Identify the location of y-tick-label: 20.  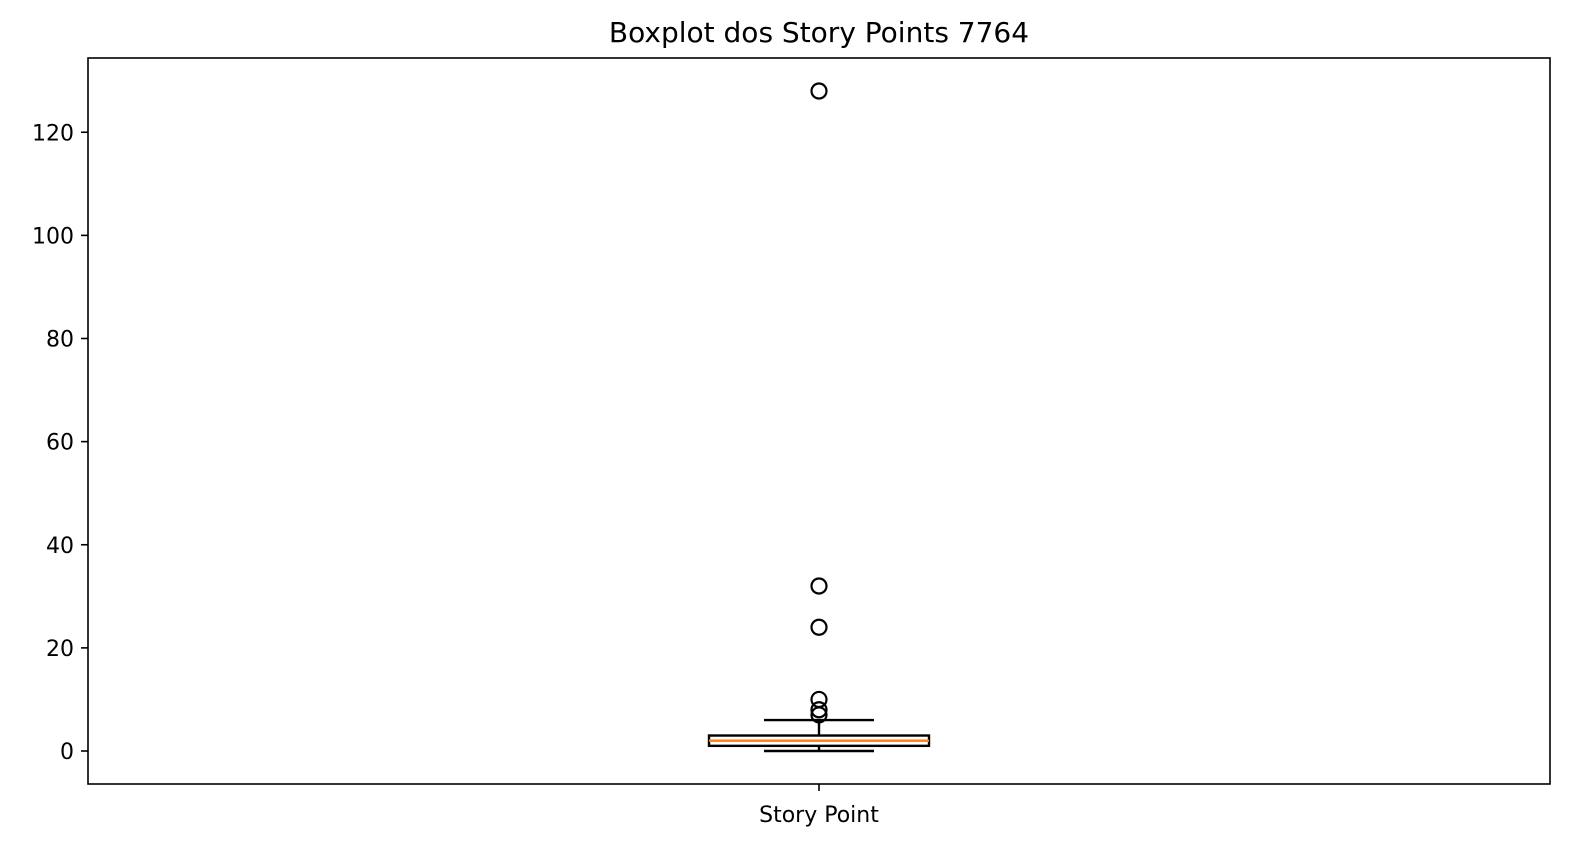
(60, 649).